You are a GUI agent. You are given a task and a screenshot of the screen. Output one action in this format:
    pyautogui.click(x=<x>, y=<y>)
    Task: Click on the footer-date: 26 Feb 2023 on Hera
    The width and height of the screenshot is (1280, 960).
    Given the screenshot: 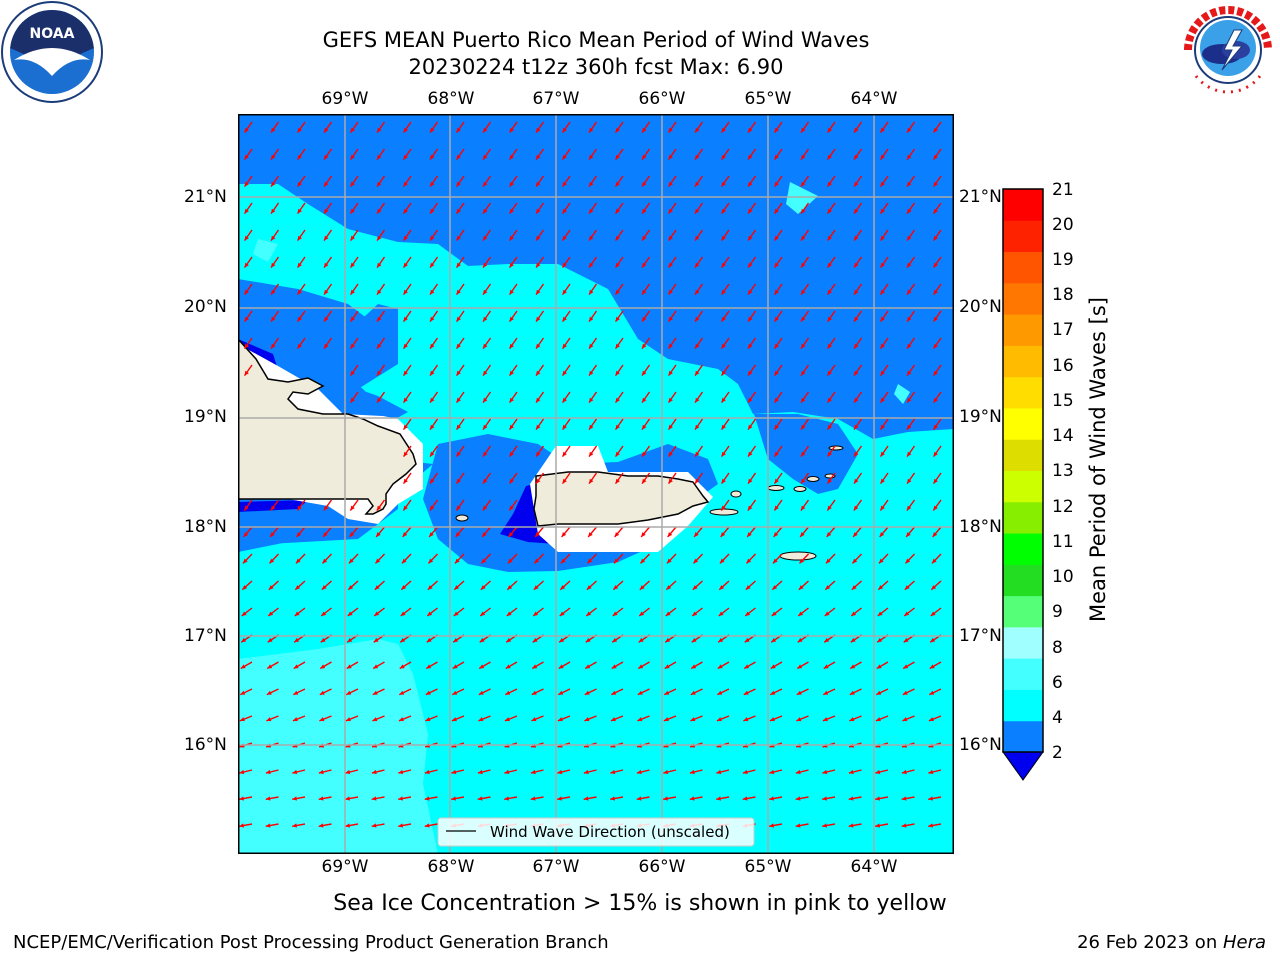 What is the action you would take?
    pyautogui.click(x=1171, y=943)
    